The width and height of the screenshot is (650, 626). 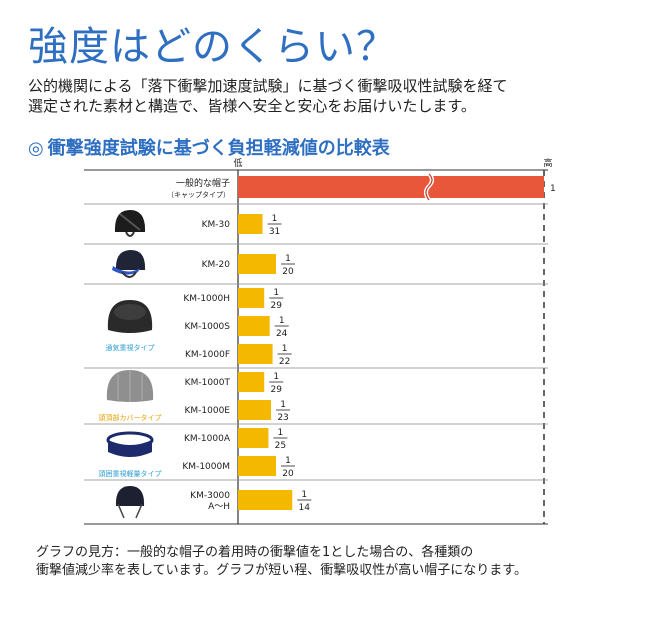 What do you see at coordinates (130, 386) in the screenshot?
I see `crown-cover-cap-icon` at bounding box center [130, 386].